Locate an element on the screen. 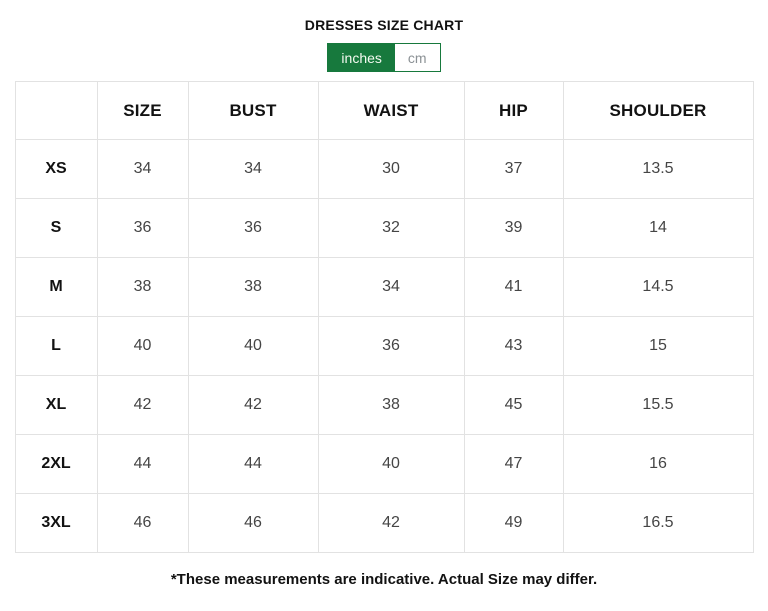 The width and height of the screenshot is (768, 611). size-row-label: XL is located at coordinates (56, 405).